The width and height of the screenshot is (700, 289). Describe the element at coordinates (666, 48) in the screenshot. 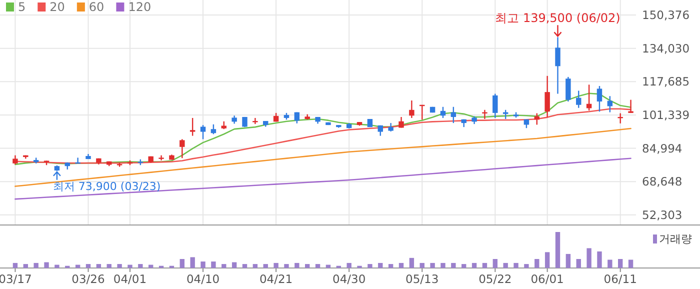

I see `y-tick-label: 134,030` at that location.